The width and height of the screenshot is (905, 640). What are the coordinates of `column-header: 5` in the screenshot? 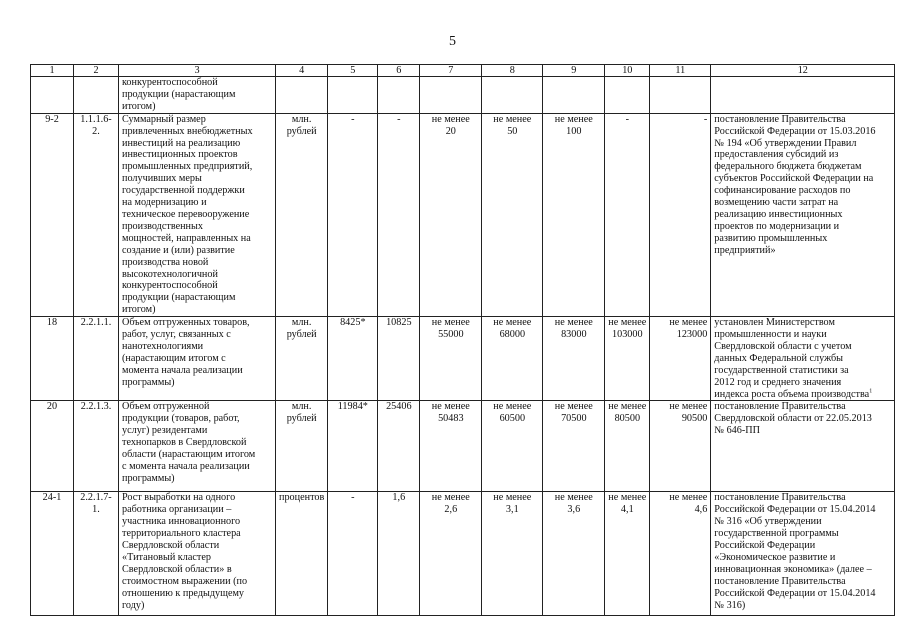 It's located at (353, 70).